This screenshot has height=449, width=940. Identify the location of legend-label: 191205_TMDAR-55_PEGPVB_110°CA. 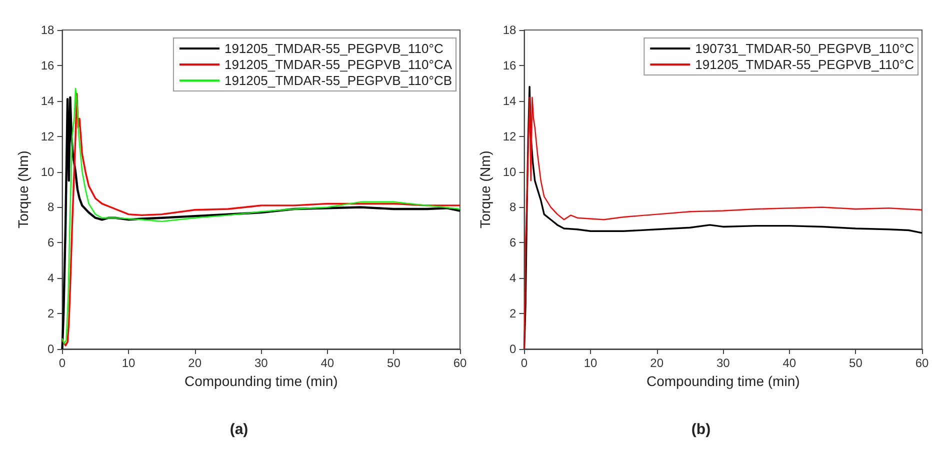
(338, 64).